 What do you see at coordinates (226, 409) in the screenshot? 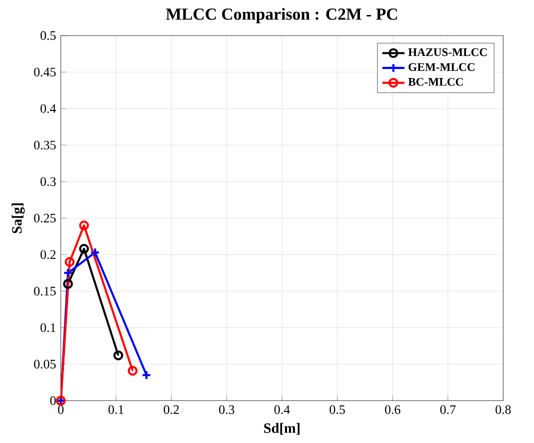
I see `x-tick-label: 0.3` at bounding box center [226, 409].